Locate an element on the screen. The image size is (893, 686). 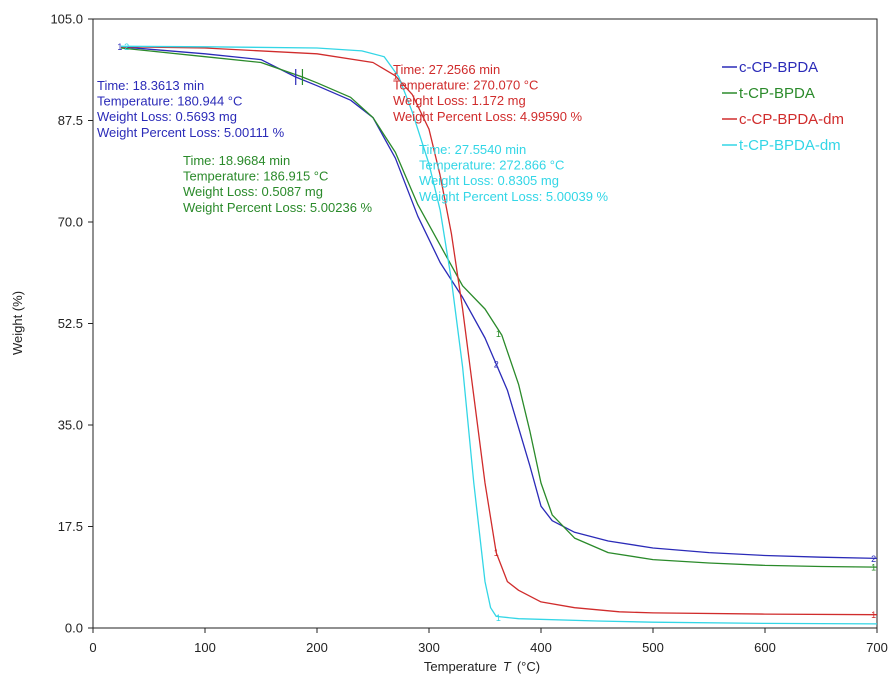
annotation-t-cp-bpda-line: Weight Loss: 0.5087 mg is located at coordinates (253, 191).